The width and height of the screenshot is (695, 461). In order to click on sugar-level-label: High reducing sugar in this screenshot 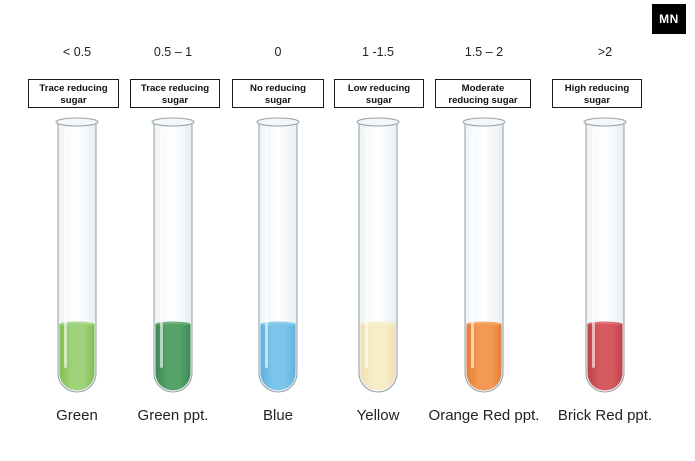, I will do `click(597, 93)`.